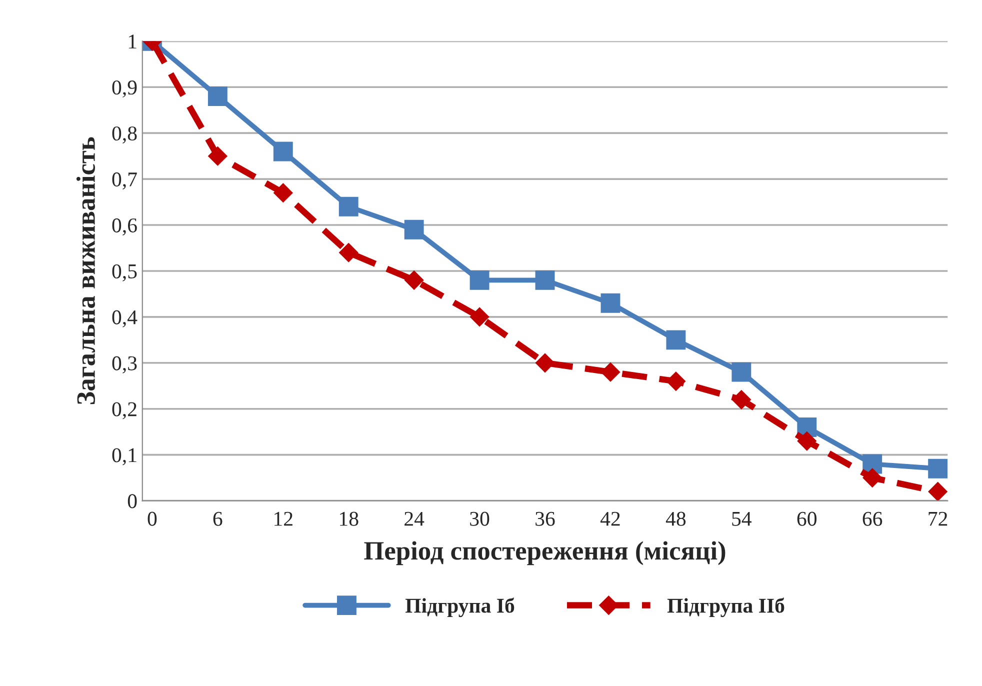 This screenshot has width=982, height=686. What do you see at coordinates (725, 608) in the screenshot?
I see `legend-label: Підгрупа ІІб` at bounding box center [725, 608].